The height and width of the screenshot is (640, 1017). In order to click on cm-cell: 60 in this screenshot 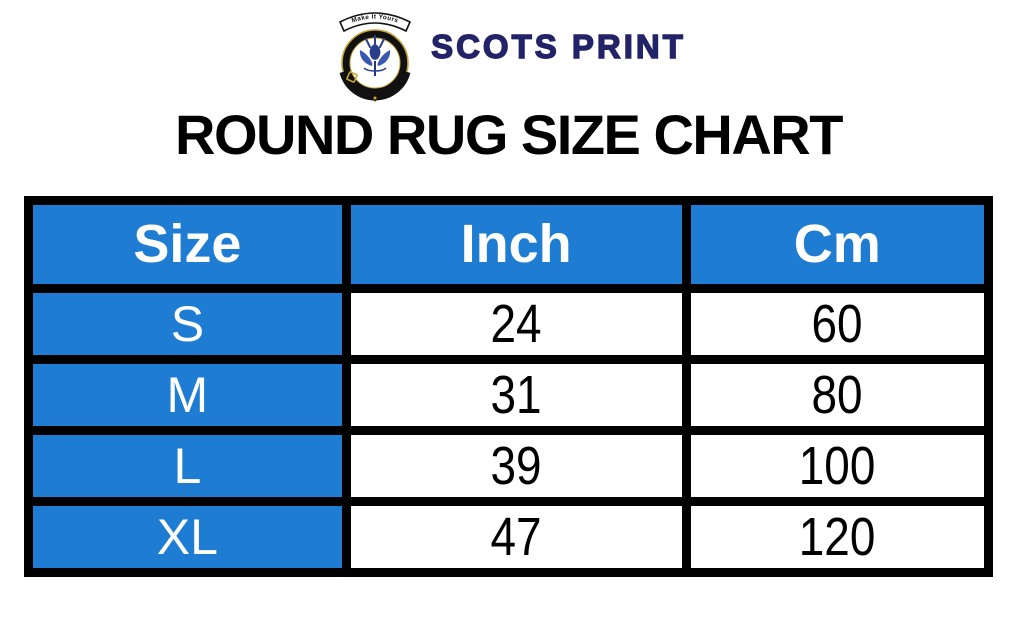, I will do `click(837, 323)`.